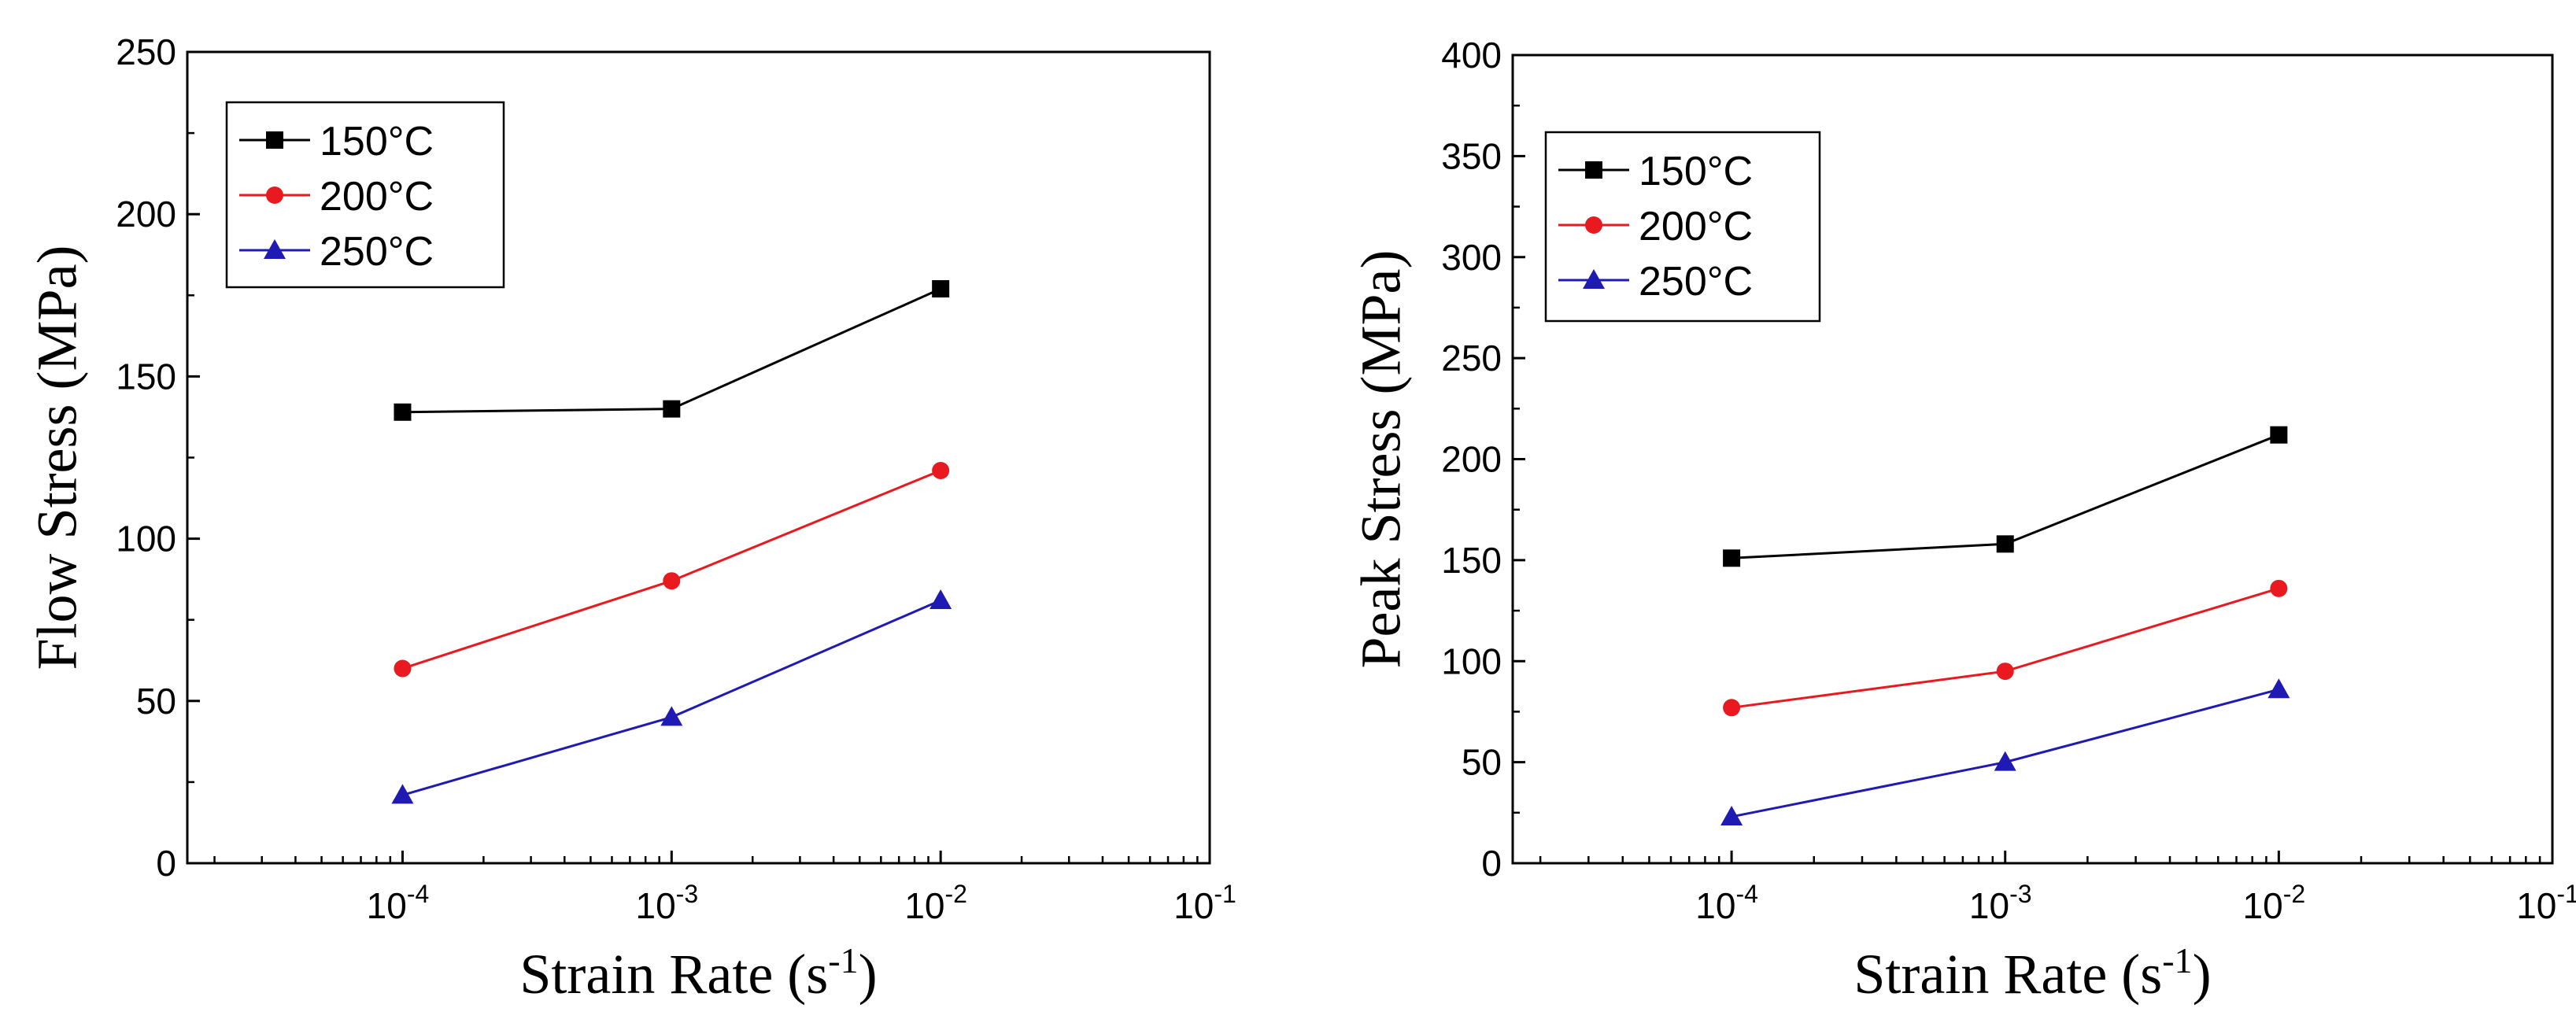  Describe the element at coordinates (1471, 56) in the screenshot. I see `y-tick-label: 400` at that location.